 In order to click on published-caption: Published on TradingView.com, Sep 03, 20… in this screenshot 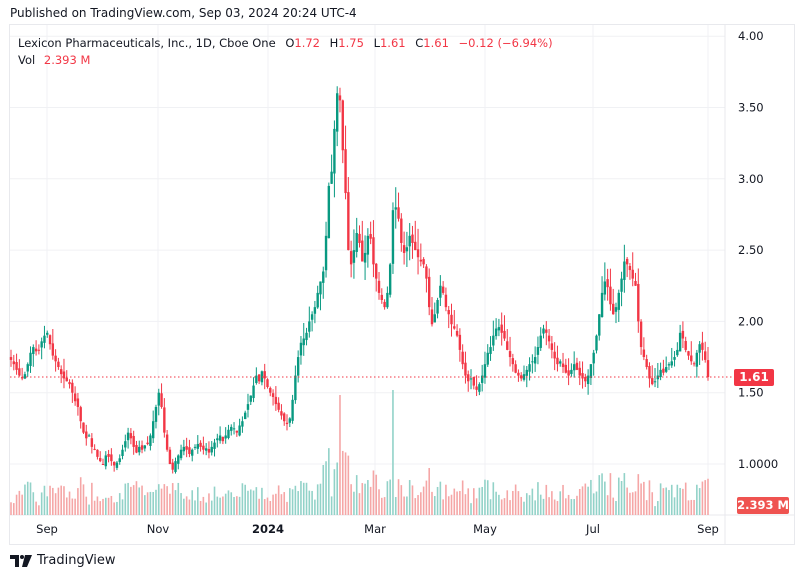, I will do `click(183, 13)`.